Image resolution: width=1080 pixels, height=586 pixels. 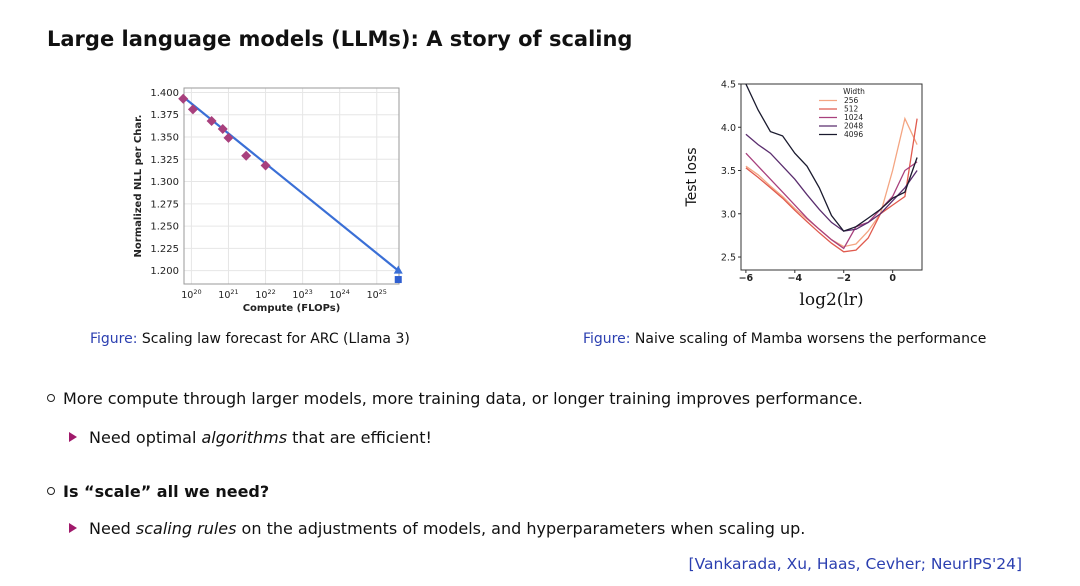 I want to click on y-tick-label: 3.0, so click(x=728, y=214).